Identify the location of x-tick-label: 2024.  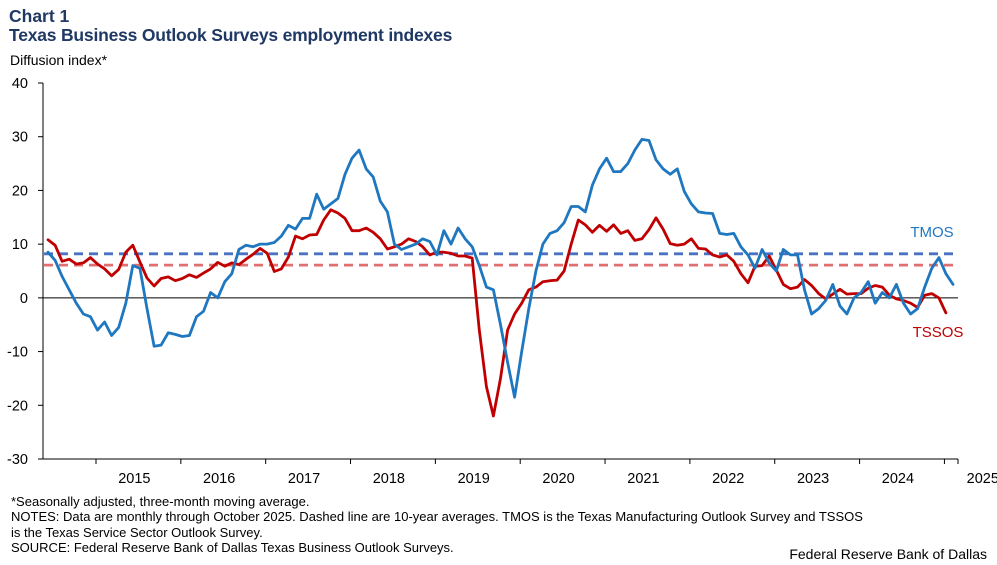
(898, 479).